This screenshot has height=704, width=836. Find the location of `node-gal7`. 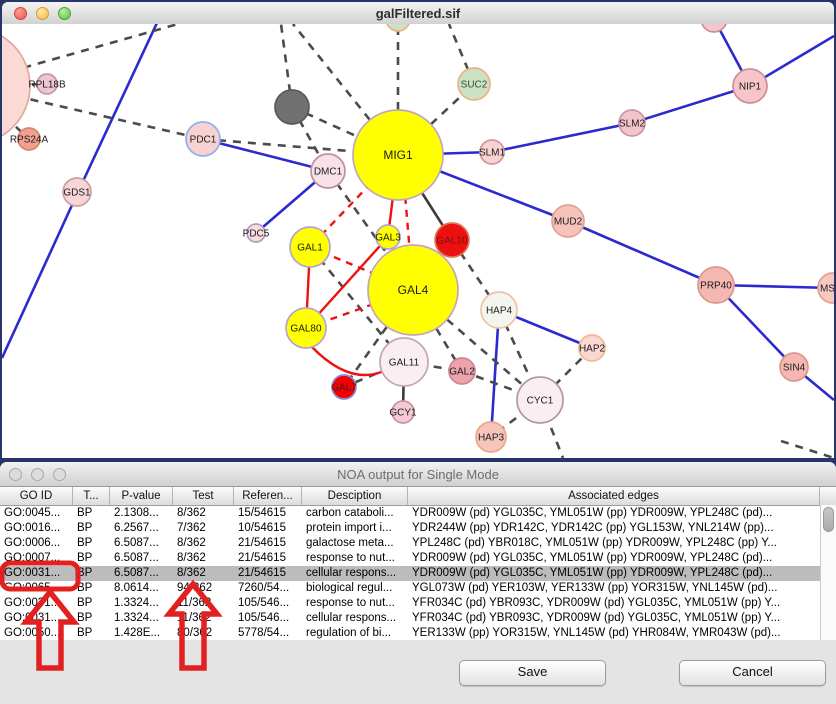

node-gal7 is located at coordinates (344, 387).